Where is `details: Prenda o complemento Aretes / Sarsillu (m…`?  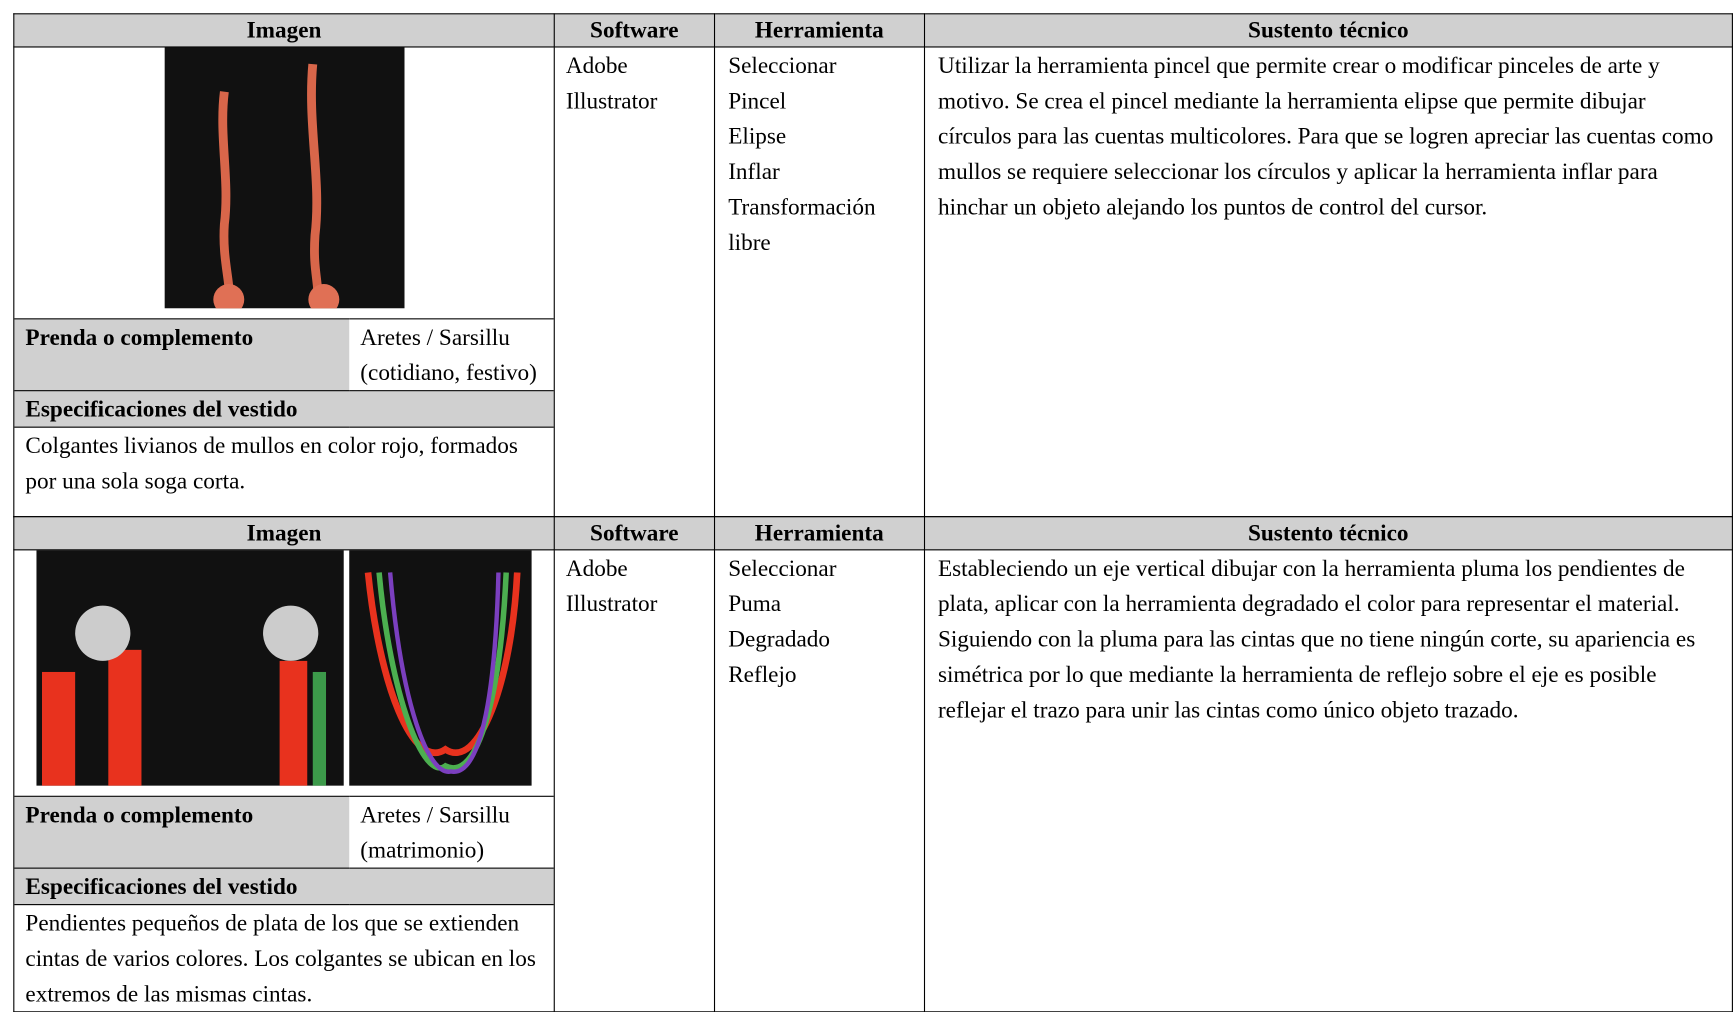 details: Prenda o complemento Aretes / Sarsillu (m… is located at coordinates (284, 903).